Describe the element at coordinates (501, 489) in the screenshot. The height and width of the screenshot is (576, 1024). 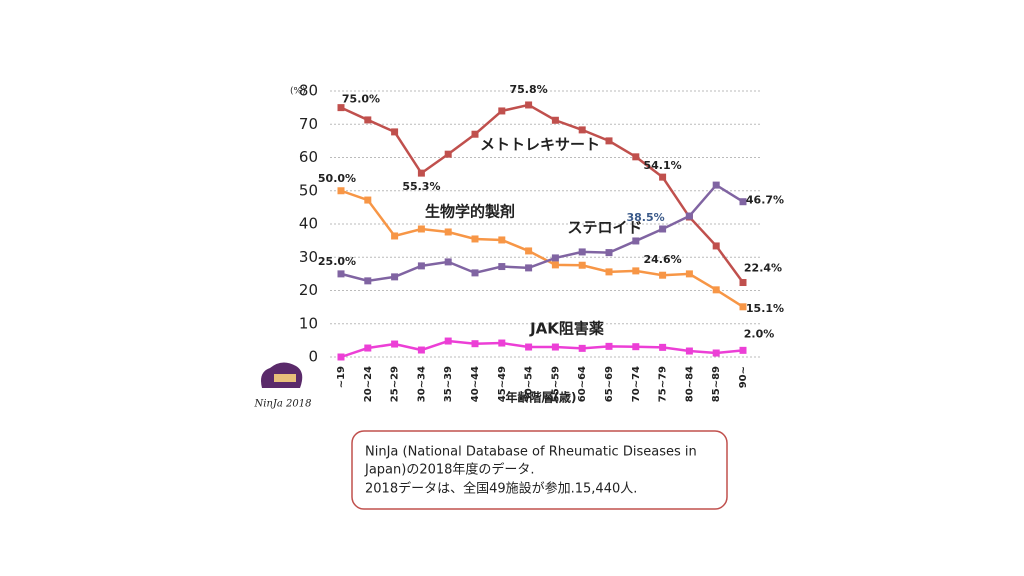
I see `note-line: 2018データは、全国49施設が参加.15,440人.` at that location.